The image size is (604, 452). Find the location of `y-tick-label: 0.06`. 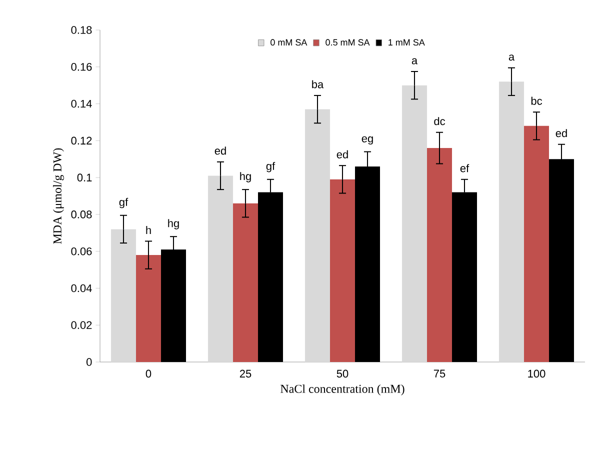

y-tick-label: 0.06 is located at coordinates (81, 251).